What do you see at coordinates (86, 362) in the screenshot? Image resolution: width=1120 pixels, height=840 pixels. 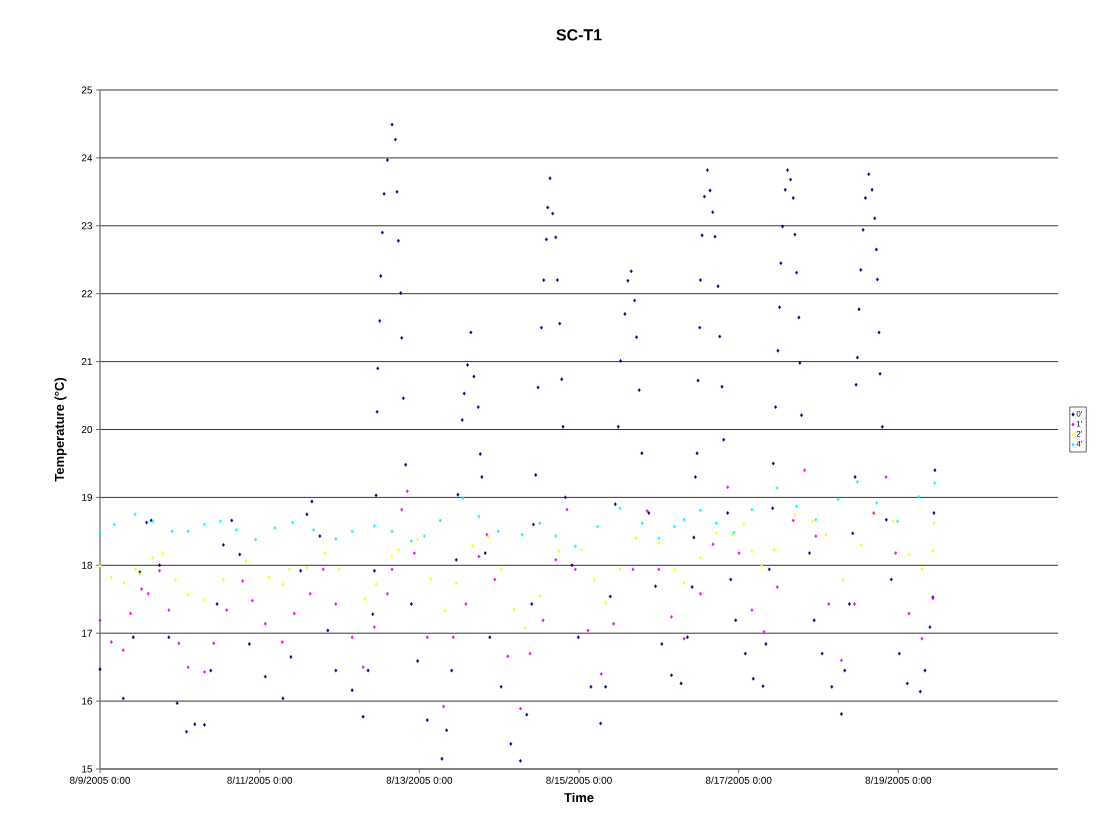 I see `y-tick-label: 21` at bounding box center [86, 362].